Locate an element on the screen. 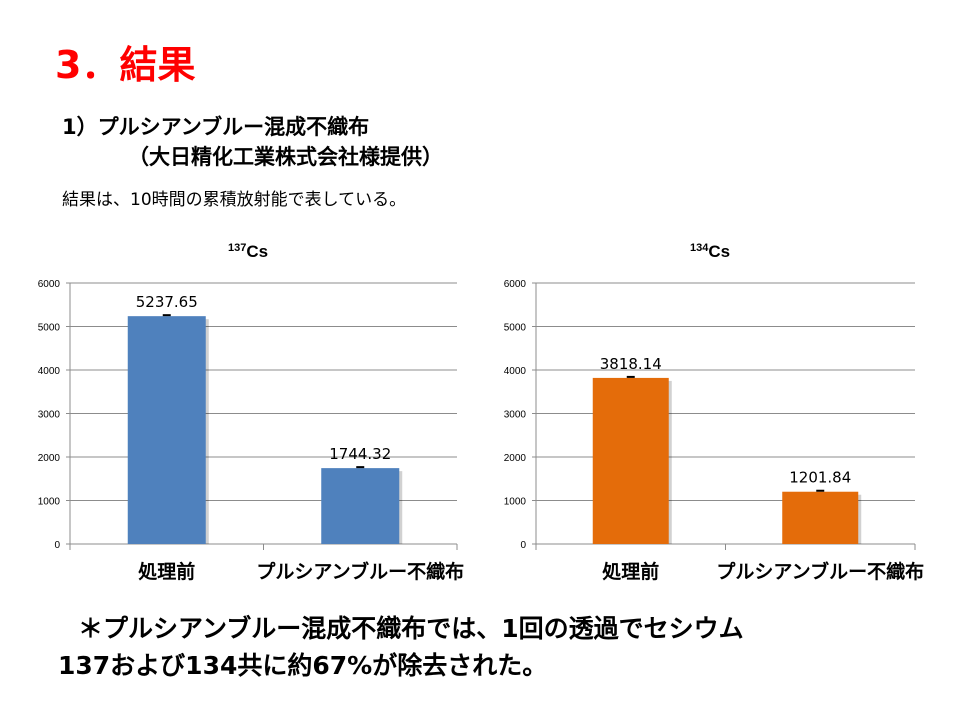 Image resolution: width=960 pixels, height=720 pixels. data-label: 3818.14 is located at coordinates (631, 364).